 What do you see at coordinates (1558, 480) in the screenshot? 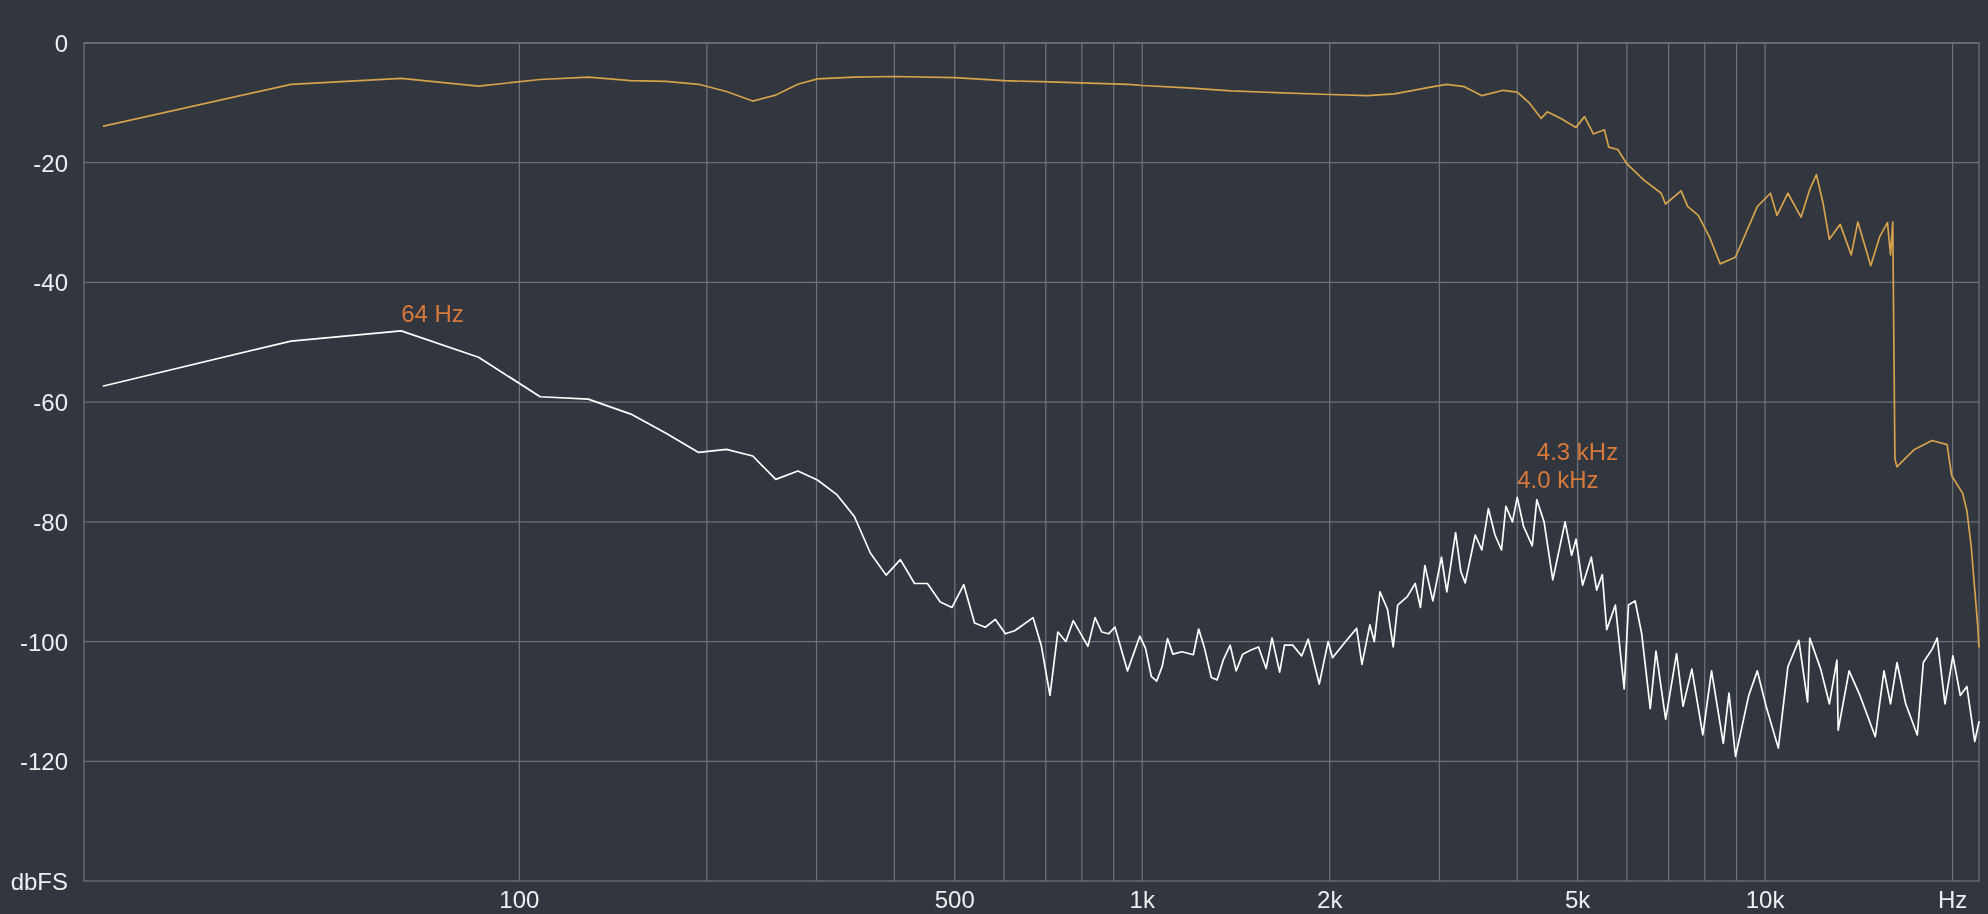
I see `annotation: 4.0 kHz` at bounding box center [1558, 480].